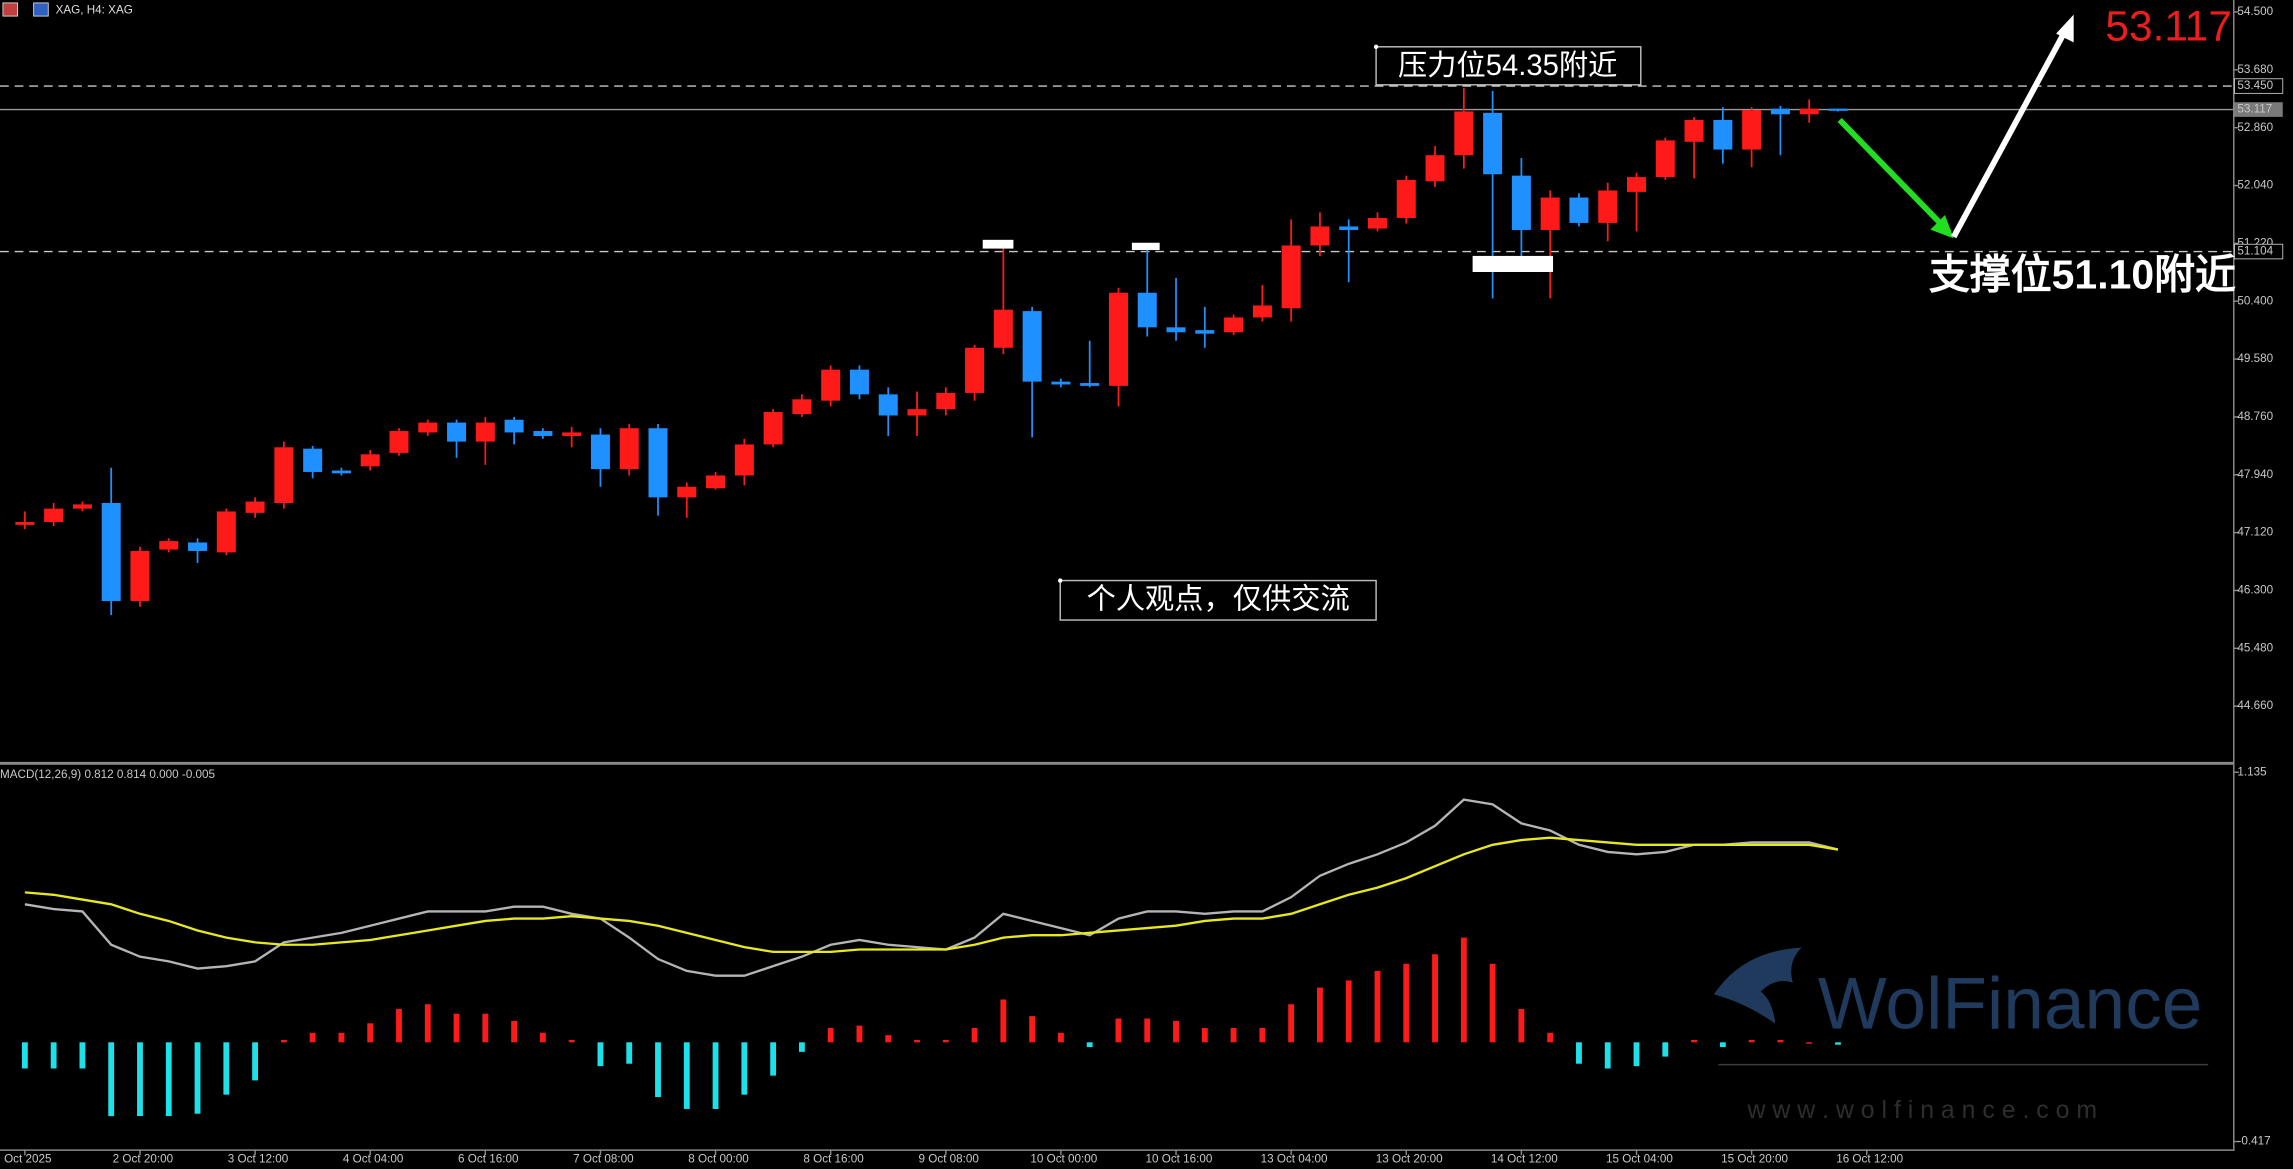 This screenshot has height=1169, width=2293. I want to click on y-tick-label: 54.500, so click(2255, 11).